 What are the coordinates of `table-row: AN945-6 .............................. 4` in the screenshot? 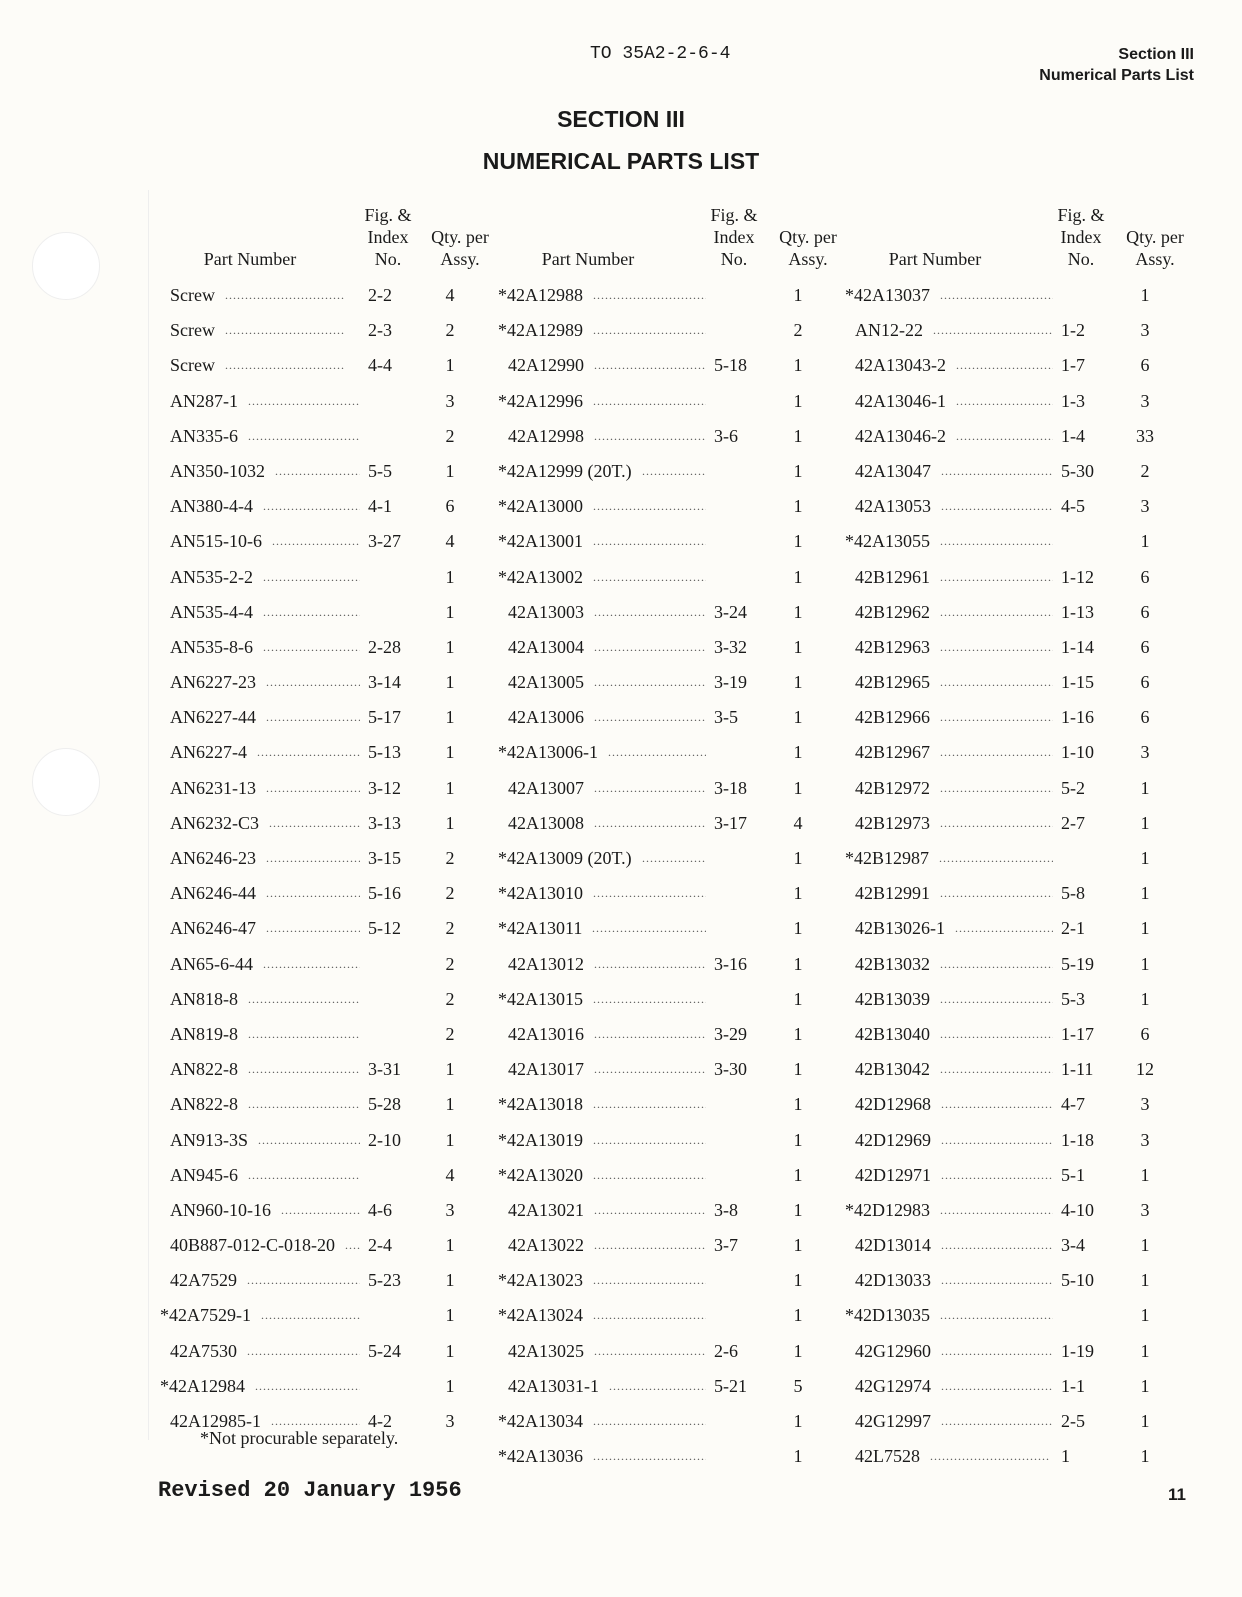 It's located at (320, 1175).